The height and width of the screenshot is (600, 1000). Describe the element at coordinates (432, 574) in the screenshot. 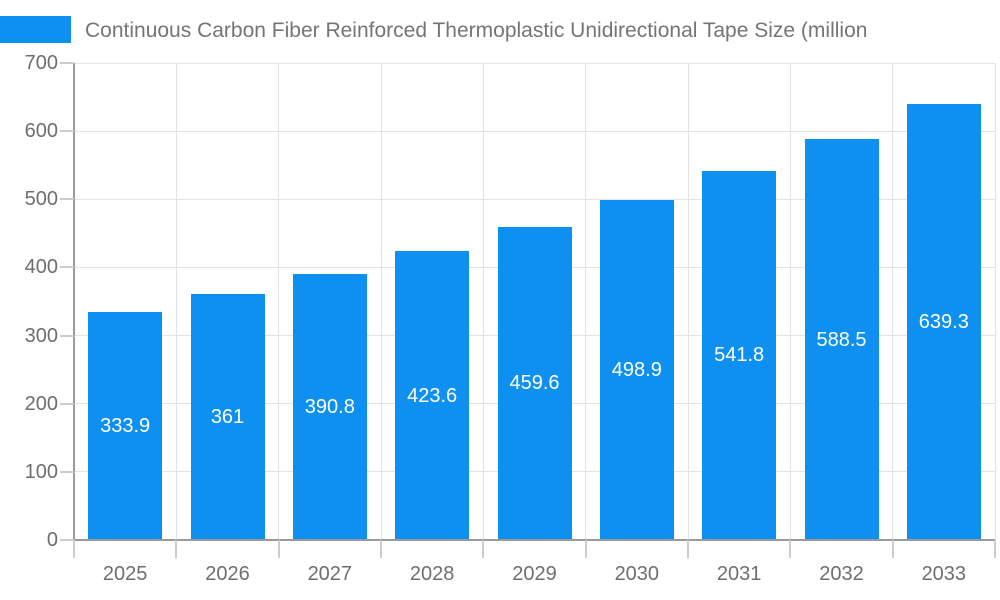

I see `x-axis-tick-label: 2028` at that location.